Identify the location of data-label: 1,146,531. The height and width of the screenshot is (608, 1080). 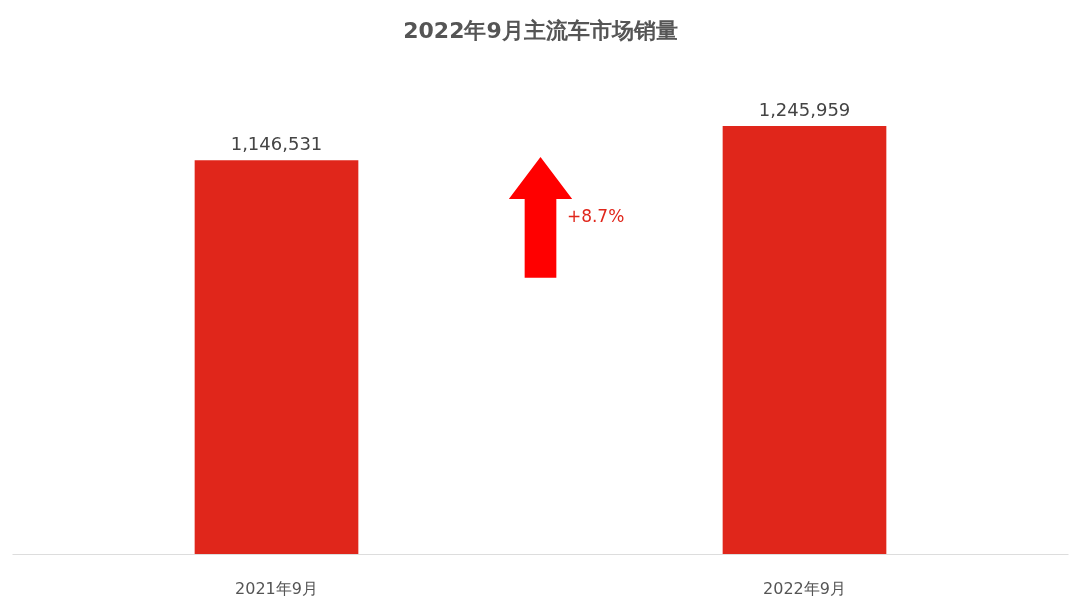
(276, 144).